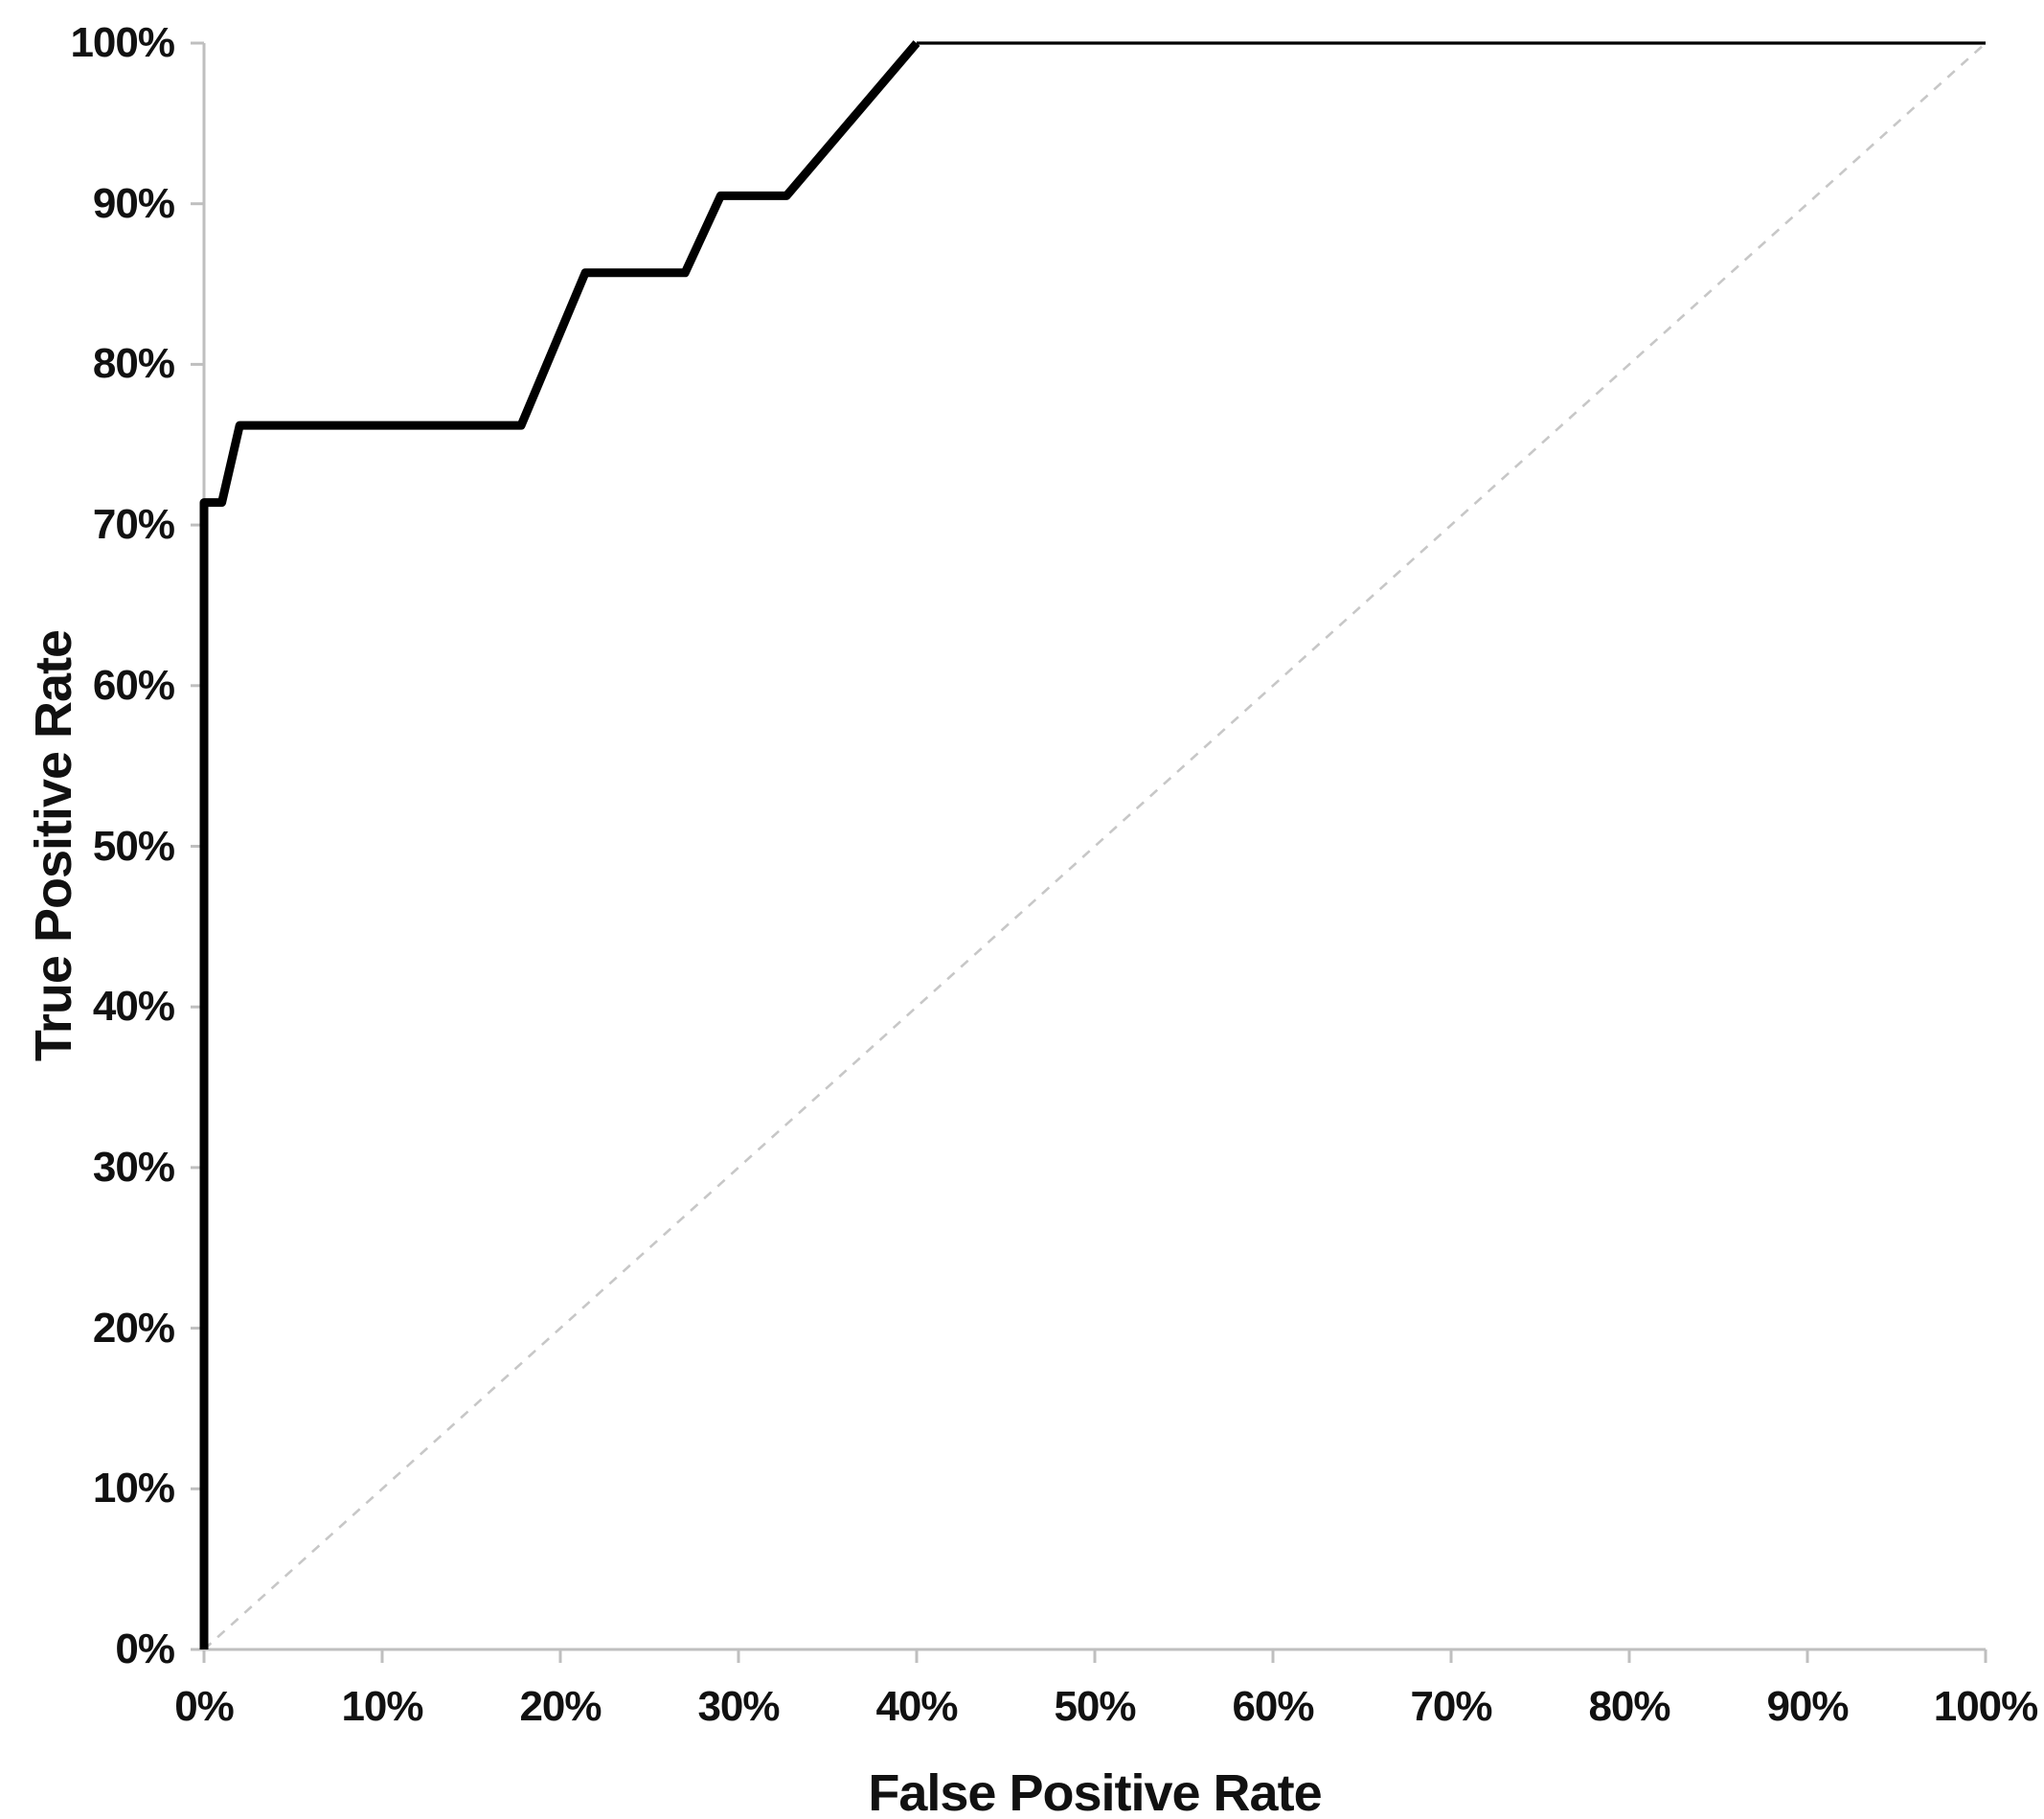 The height and width of the screenshot is (1819, 2044). Describe the element at coordinates (54, 846) in the screenshot. I see `y-axis-title: True Positive Rate` at that location.